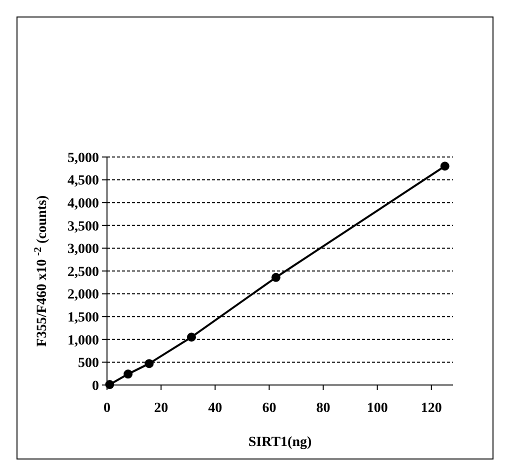  What do you see at coordinates (161, 408) in the screenshot?
I see `x-tick-label: 20` at bounding box center [161, 408].